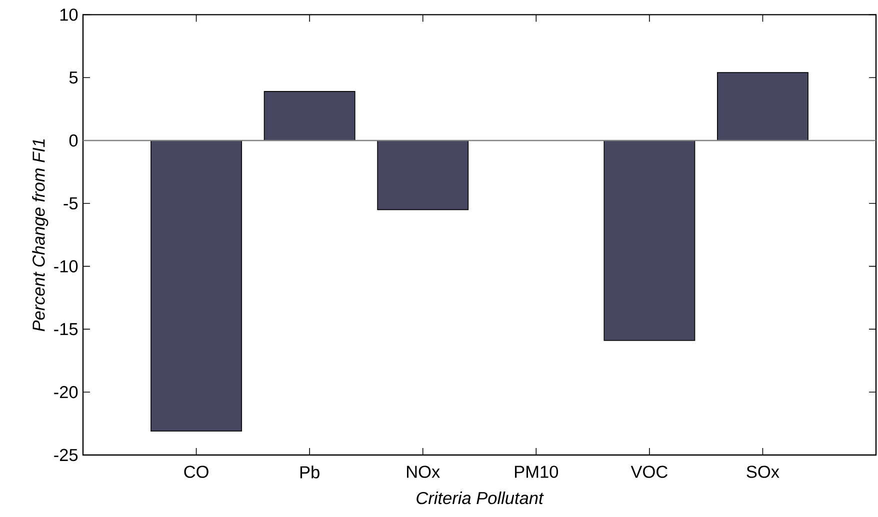  I want to click on x-axis-title: Criteria Pollutant, so click(480, 497).